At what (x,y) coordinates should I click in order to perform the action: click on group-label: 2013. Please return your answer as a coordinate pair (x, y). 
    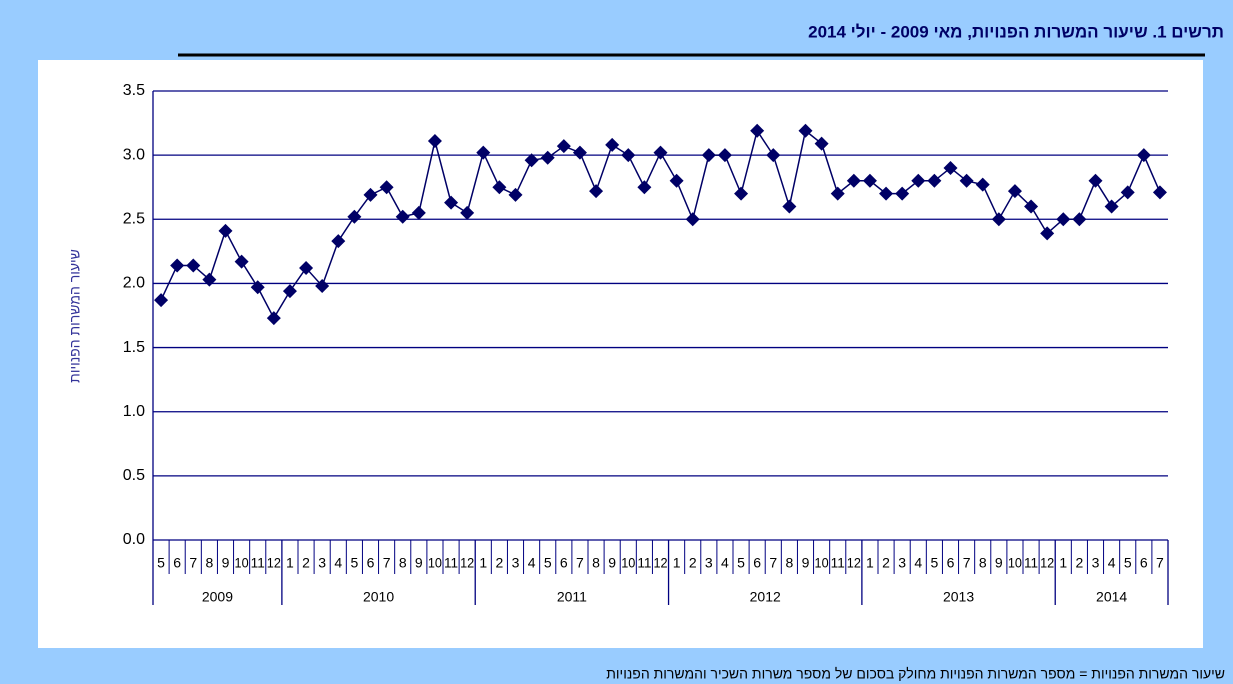
    Looking at the image, I should click on (958, 597).